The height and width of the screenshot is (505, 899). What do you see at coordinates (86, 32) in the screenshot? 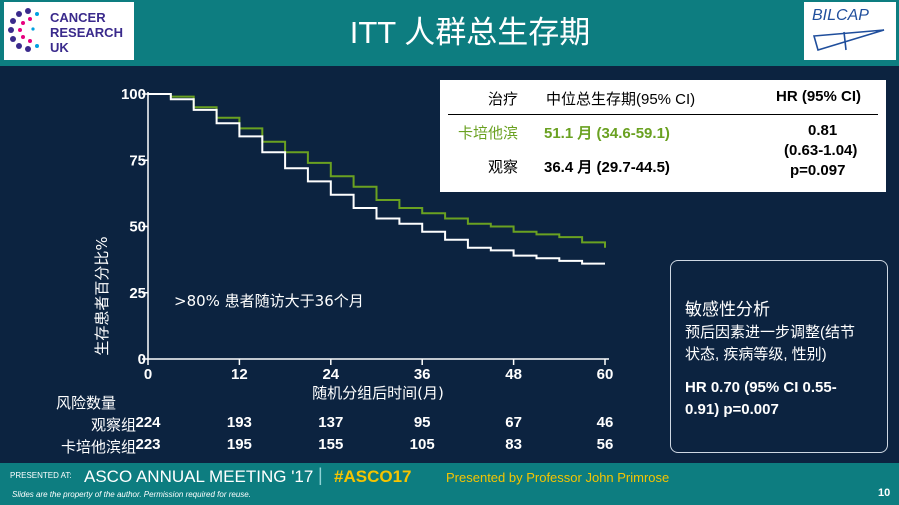
I see `logo-line-2: RESEARCH` at bounding box center [86, 32].